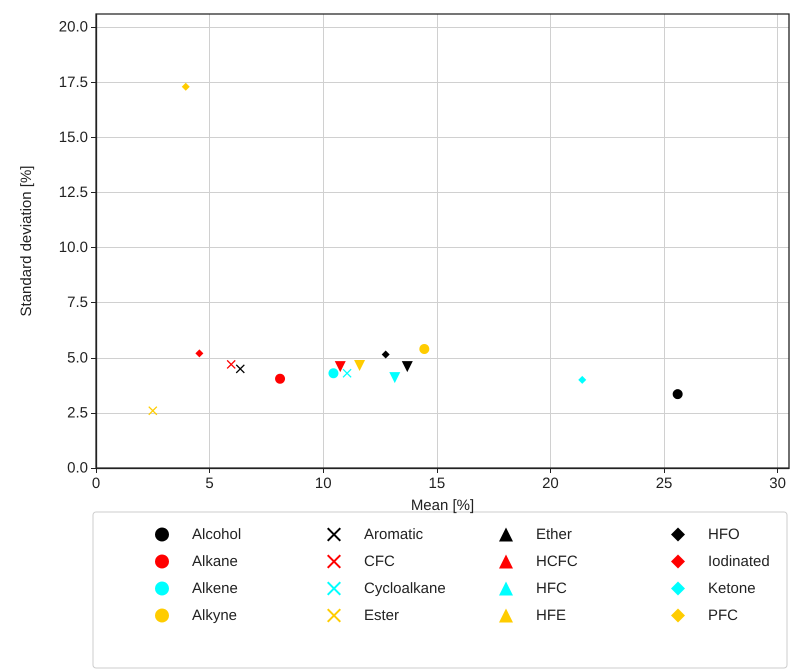 The height and width of the screenshot is (671, 795). Describe the element at coordinates (215, 561) in the screenshot. I see `legend-label: Alkane` at that location.